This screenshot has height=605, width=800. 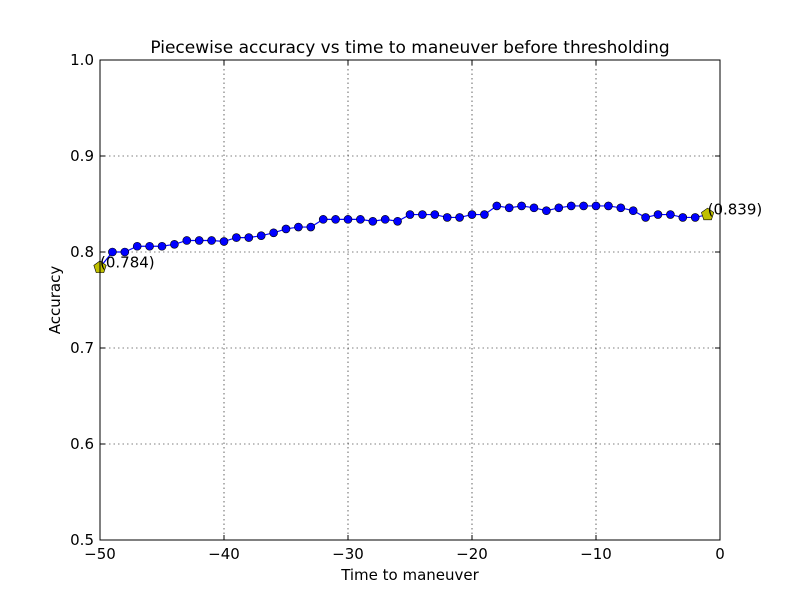 What do you see at coordinates (100, 554) in the screenshot?
I see `x-tick-label: −50` at bounding box center [100, 554].